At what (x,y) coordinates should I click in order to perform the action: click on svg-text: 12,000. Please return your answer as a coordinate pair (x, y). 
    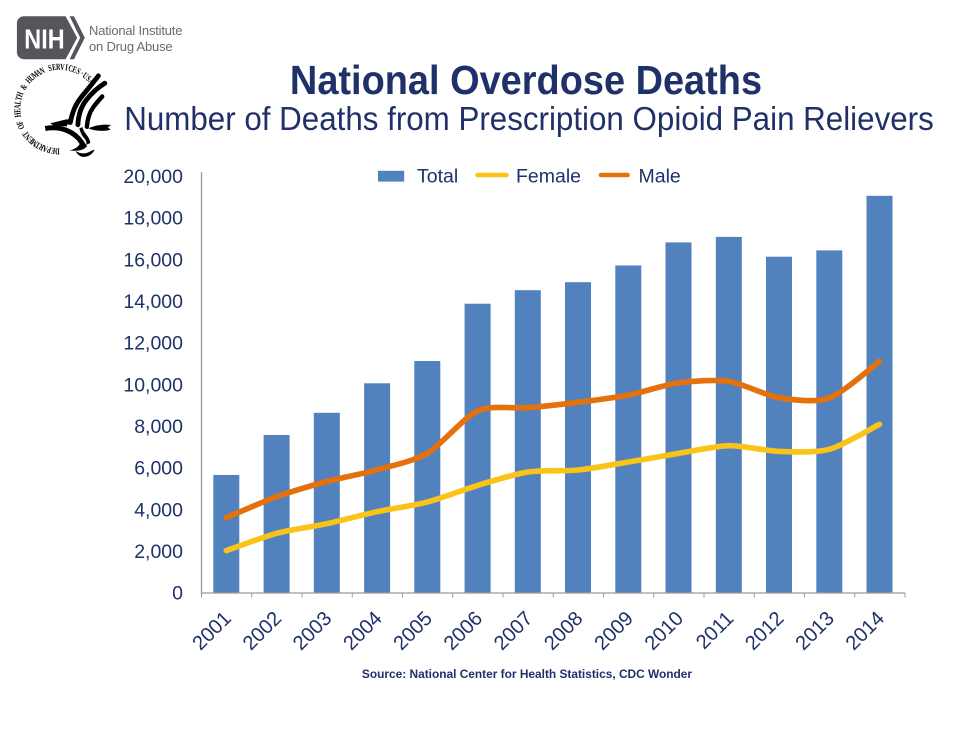
    Looking at the image, I should click on (153, 344).